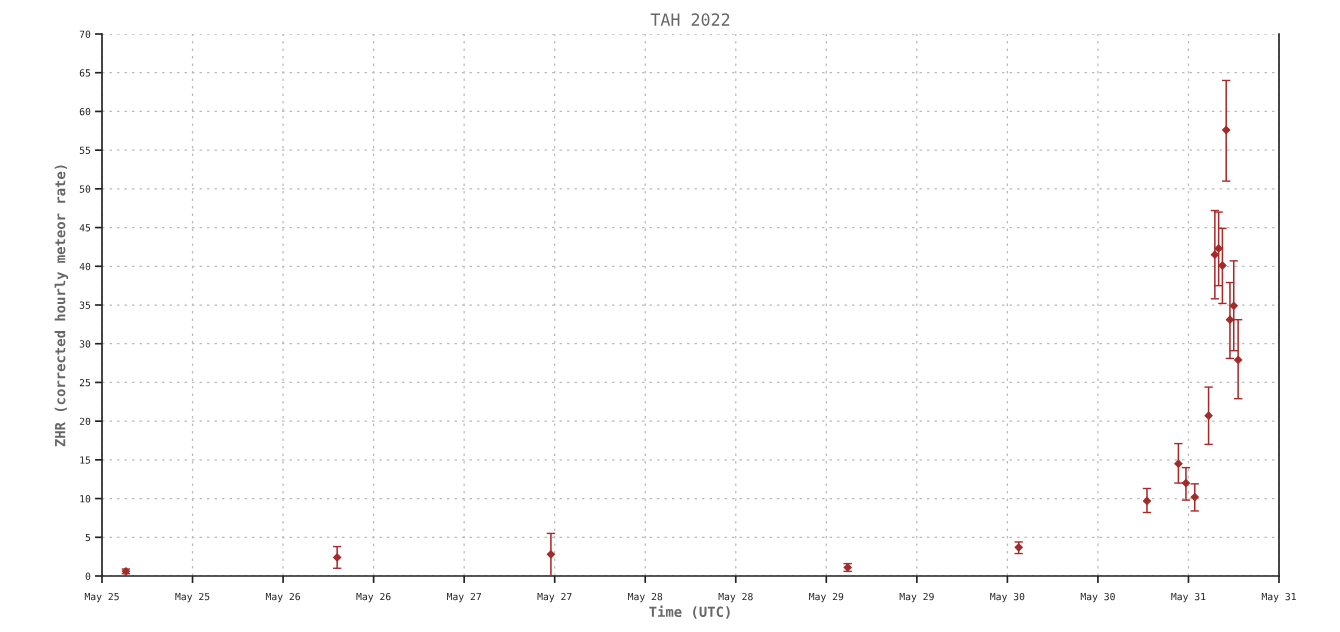  What do you see at coordinates (85, 460) in the screenshot?
I see `y-tick-label: 15` at bounding box center [85, 460].